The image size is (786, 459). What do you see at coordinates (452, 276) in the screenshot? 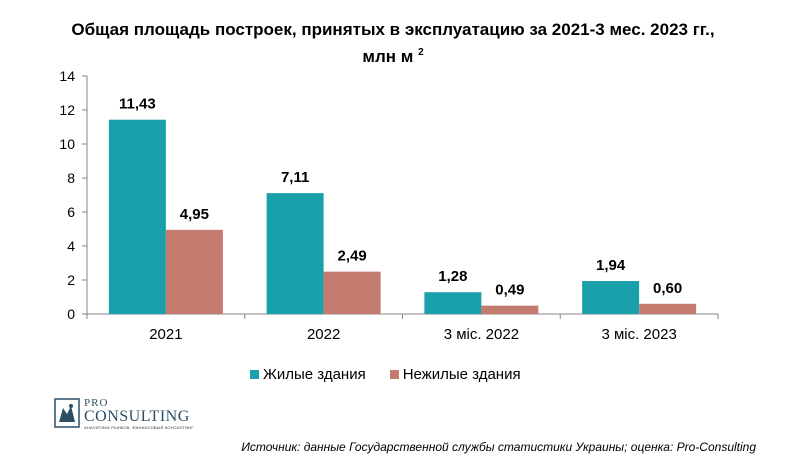
I see `data-label-residential: 1,28` at bounding box center [452, 276].